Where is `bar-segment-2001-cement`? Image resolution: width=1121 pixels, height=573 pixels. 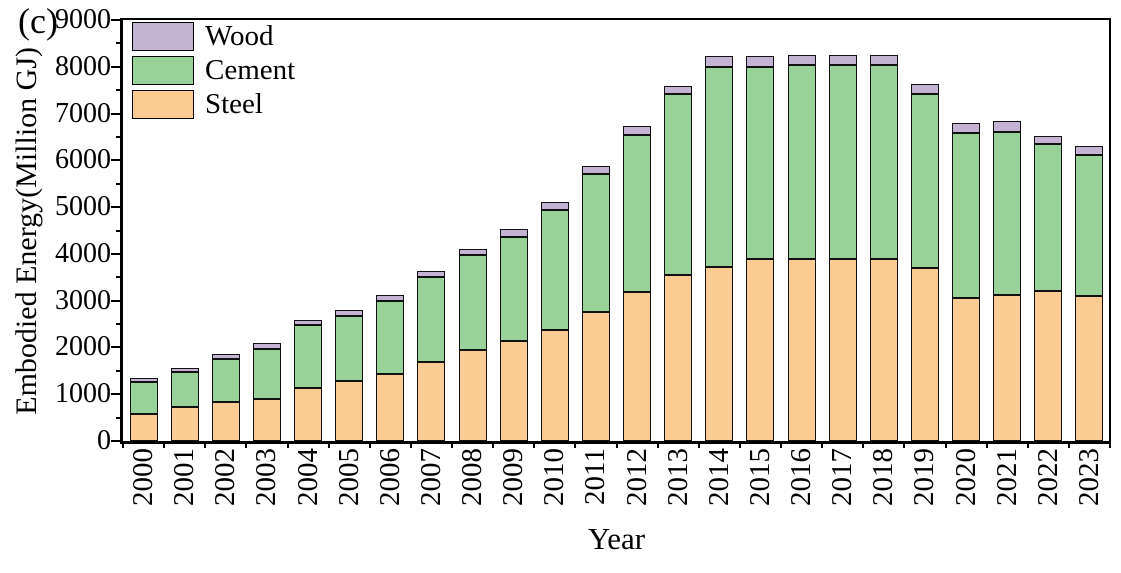
bar-segment-2001-cement is located at coordinates (184, 389).